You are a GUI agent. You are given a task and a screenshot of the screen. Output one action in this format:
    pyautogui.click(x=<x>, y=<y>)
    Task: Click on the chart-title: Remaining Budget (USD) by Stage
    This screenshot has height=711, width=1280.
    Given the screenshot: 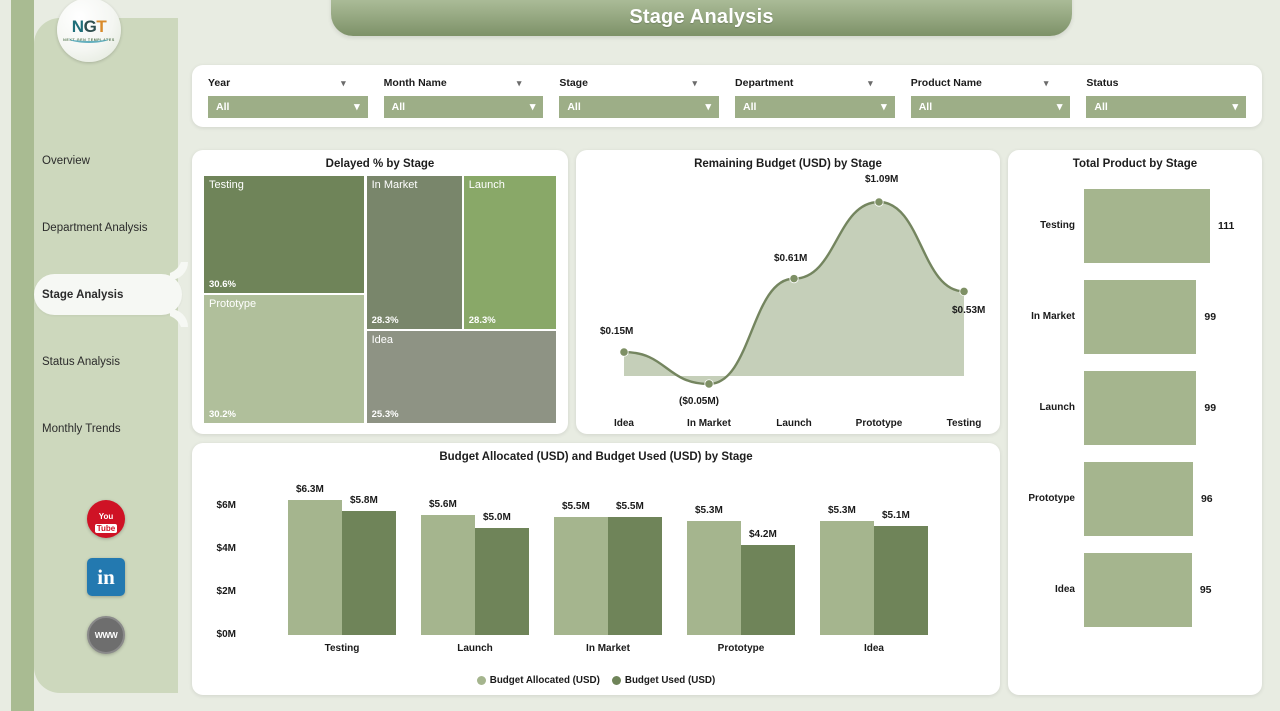 What is the action you would take?
    pyautogui.click(x=788, y=164)
    